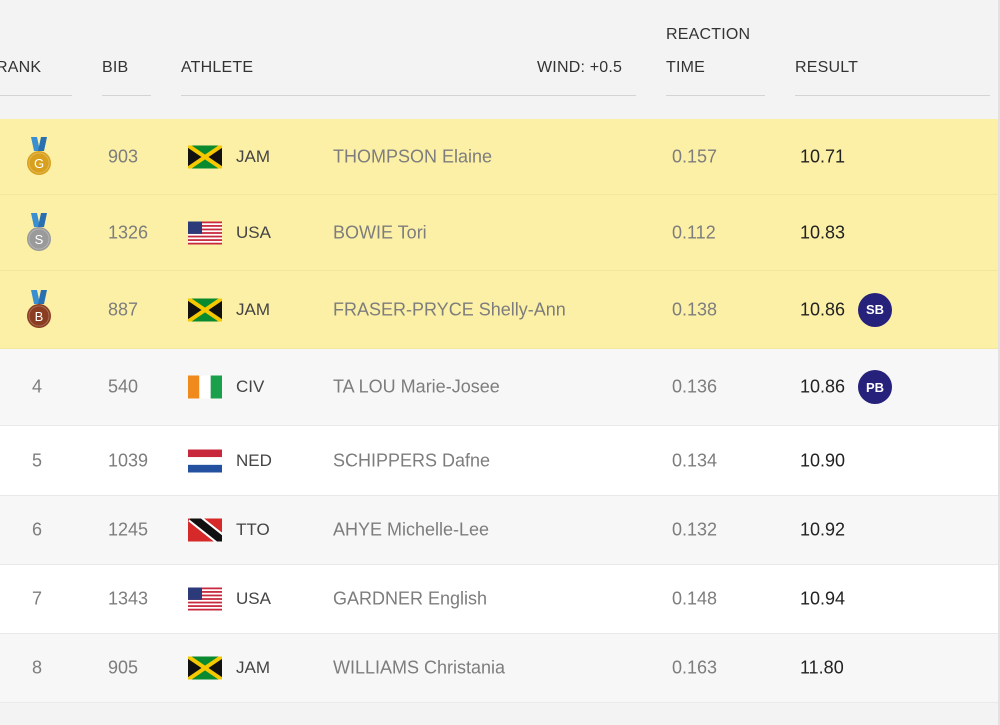 The width and height of the screenshot is (1000, 725). I want to click on bib-cell: 1343, so click(128, 598).